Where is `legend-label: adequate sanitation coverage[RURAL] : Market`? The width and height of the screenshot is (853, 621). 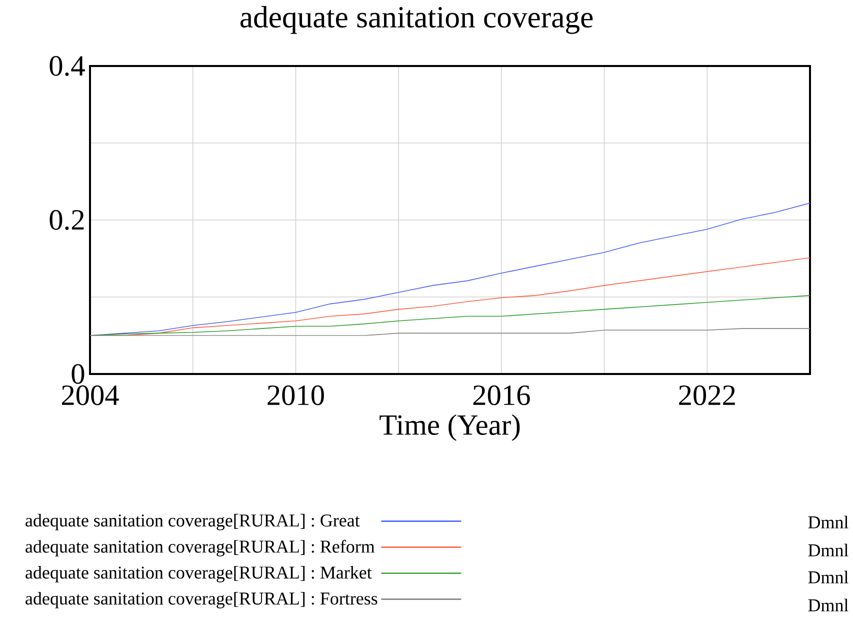 legend-label: adequate sanitation coverage[RURAL] : Market is located at coordinates (199, 574).